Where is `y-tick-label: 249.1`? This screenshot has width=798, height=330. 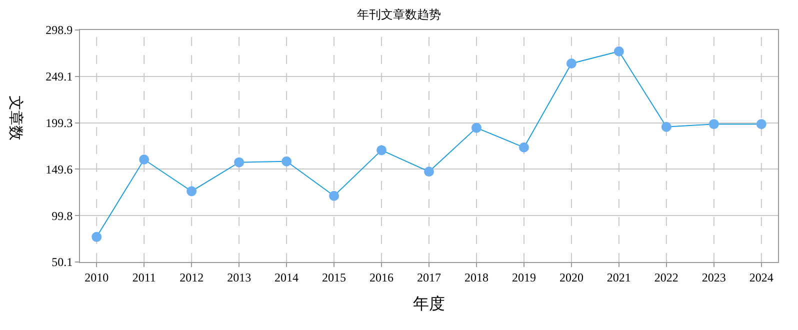
y-tick-label: 249.1 is located at coordinates (59, 77).